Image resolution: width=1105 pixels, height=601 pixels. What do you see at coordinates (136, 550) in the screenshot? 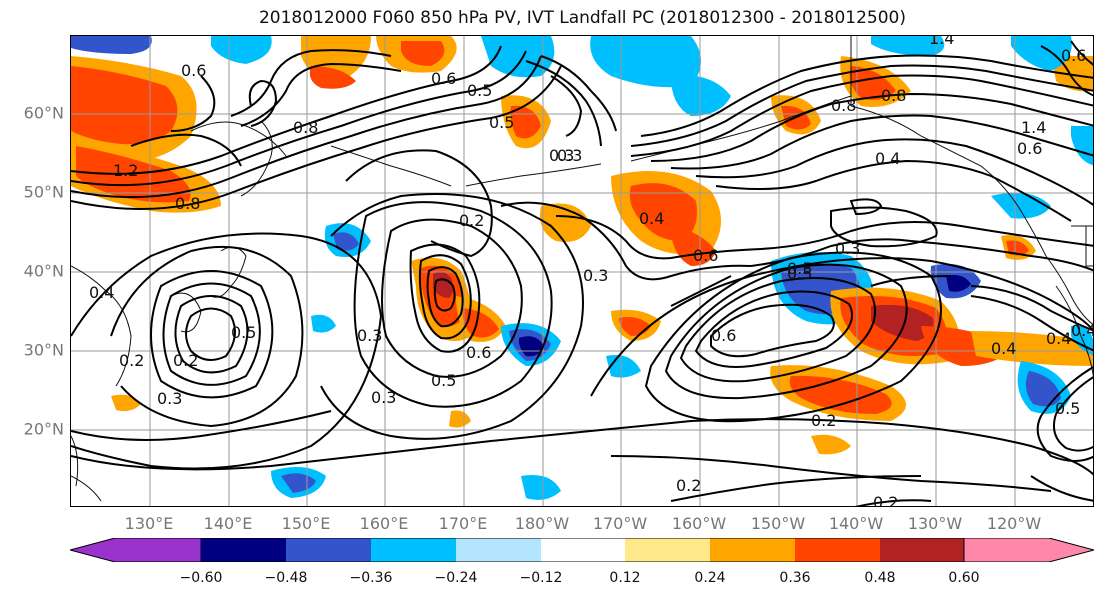
I see `colorbar-extend-low` at bounding box center [136, 550].